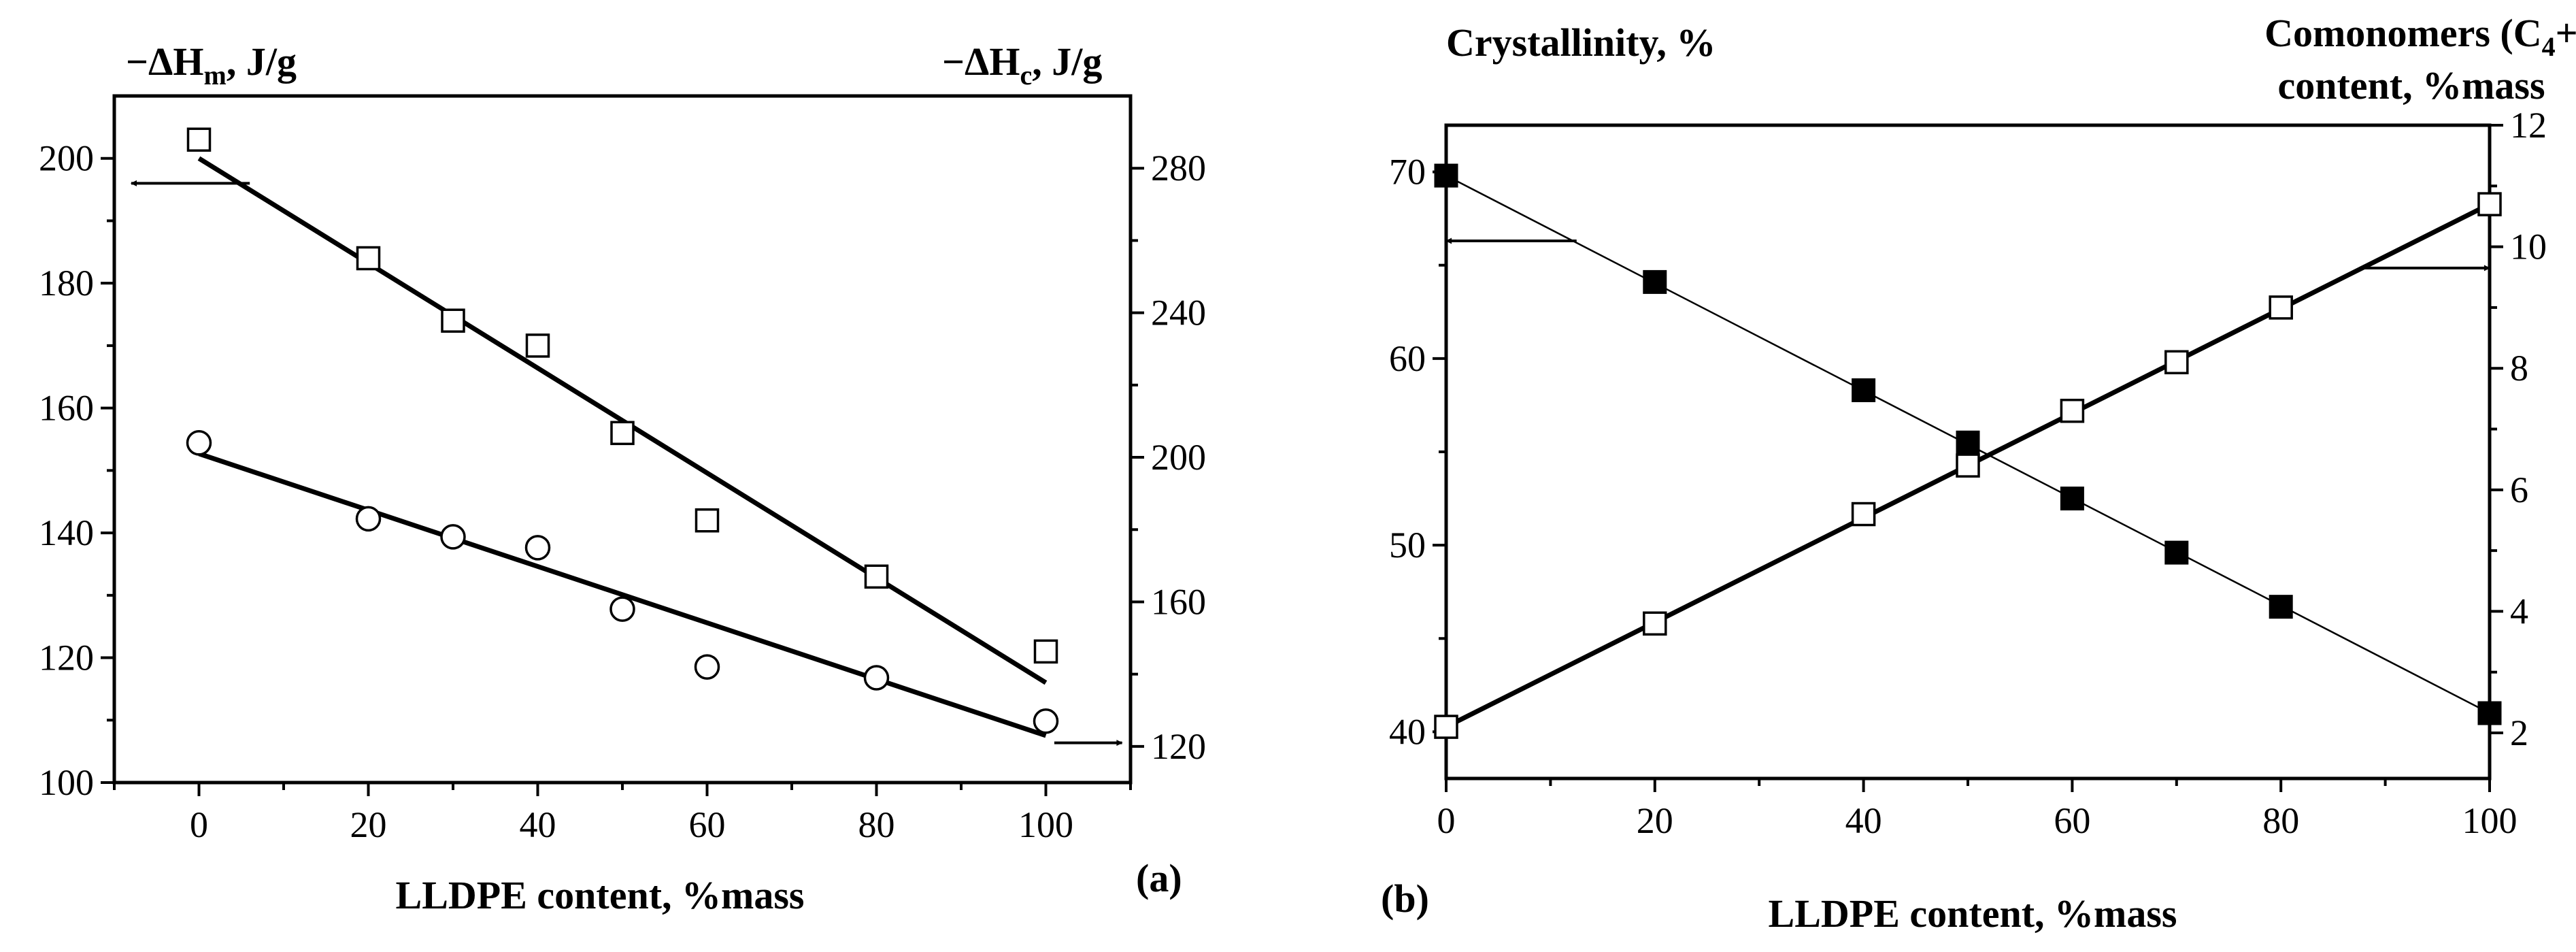 This screenshot has width=2576, height=952. I want to click on panel-b-y-ticks-right: 2 4 6 8 10 12, so click(2518, 429).